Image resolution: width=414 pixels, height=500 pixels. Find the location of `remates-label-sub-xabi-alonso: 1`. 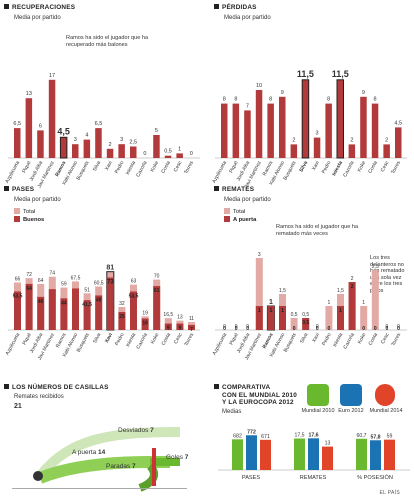

remates-label-sub-xabi-alonso: 1 is located at coordinates (282, 311).